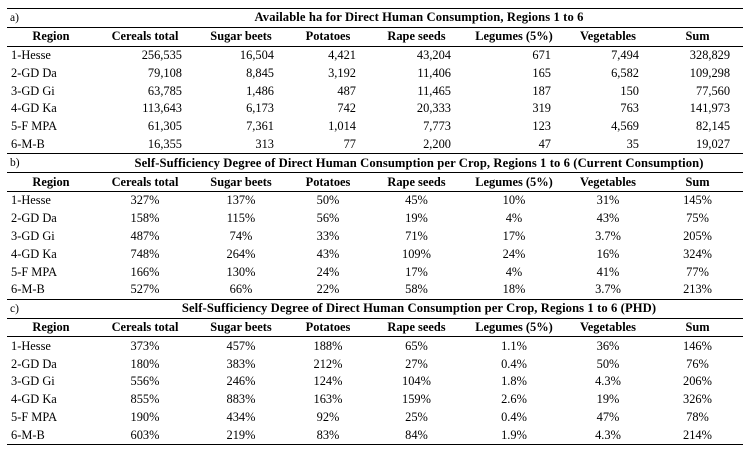 The width and height of the screenshot is (744, 450). I want to click on value-cell: 487%, so click(145, 235).